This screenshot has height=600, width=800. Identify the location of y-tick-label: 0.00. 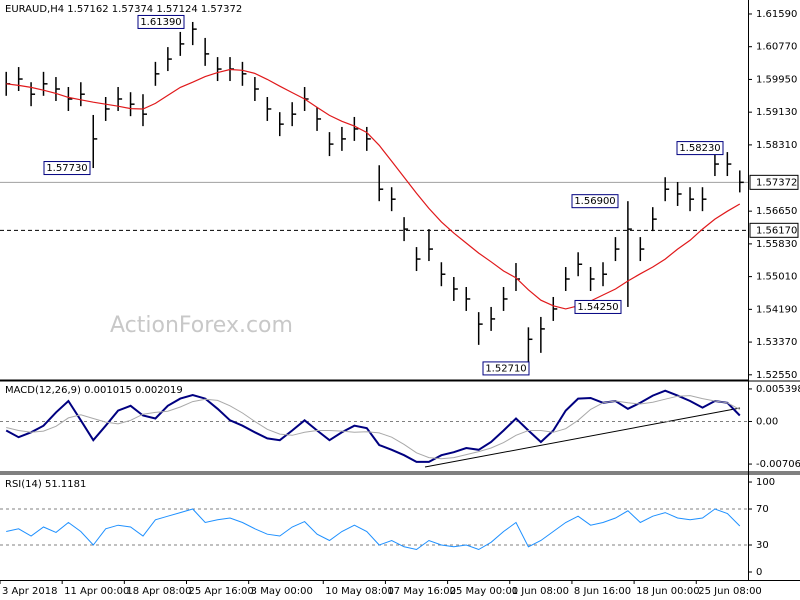
(767, 421).